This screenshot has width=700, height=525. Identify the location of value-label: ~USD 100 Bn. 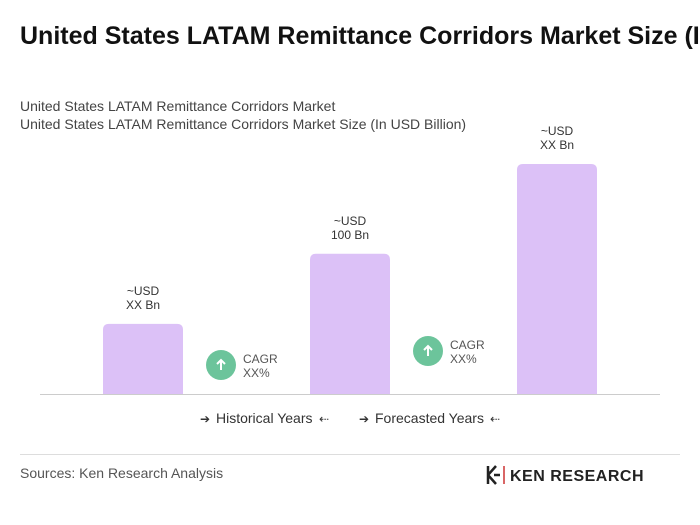
(350, 228).